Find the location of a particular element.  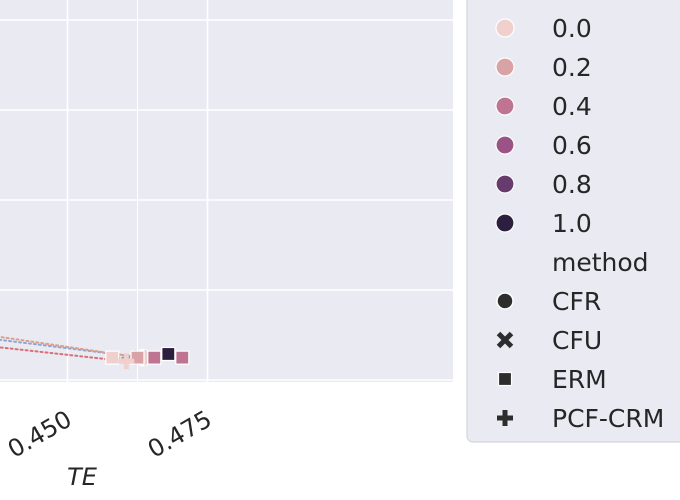

legend-label-hue: 0.2 is located at coordinates (572, 67).